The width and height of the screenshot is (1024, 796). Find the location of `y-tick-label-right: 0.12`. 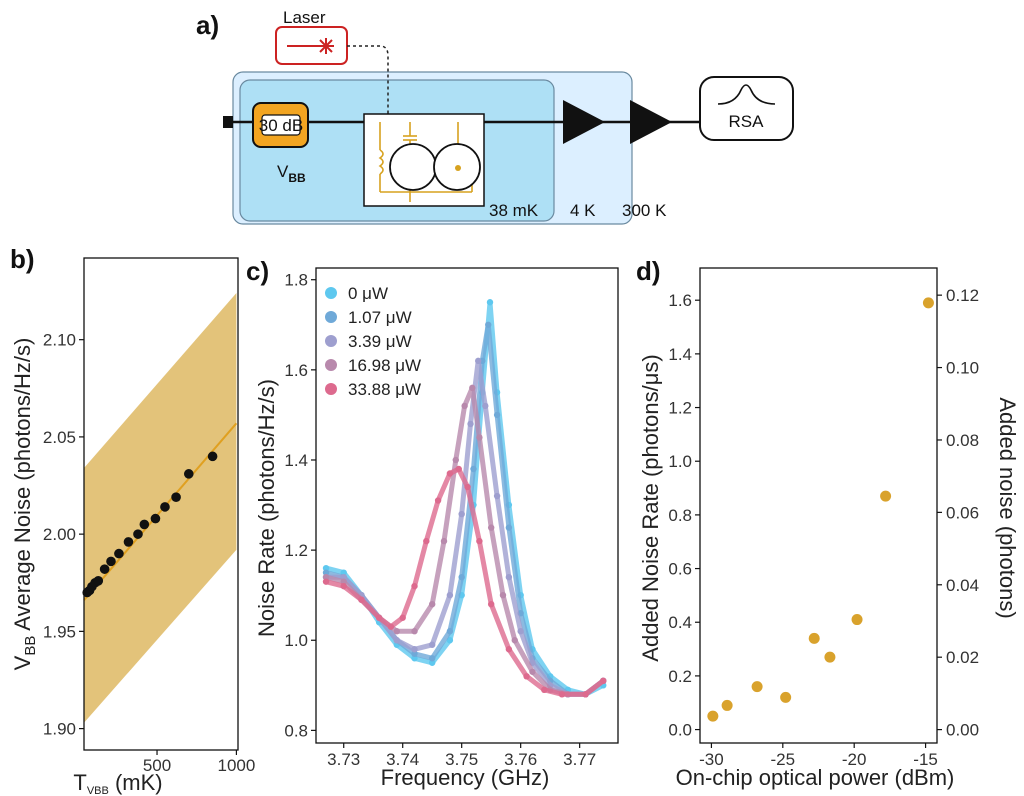

y-tick-label-right: 0.12 is located at coordinates (962, 295).